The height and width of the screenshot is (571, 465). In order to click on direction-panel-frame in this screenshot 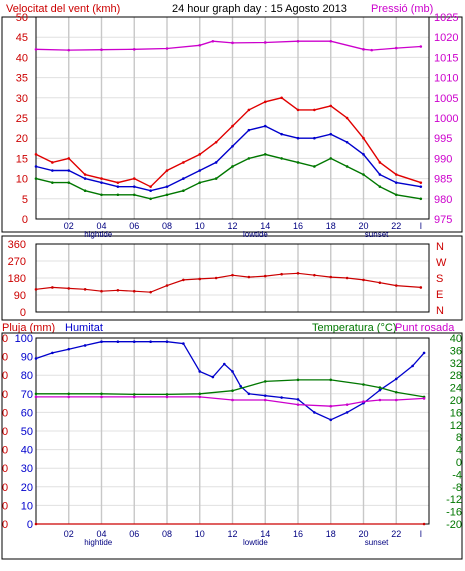, I will do `click(232, 278)`.